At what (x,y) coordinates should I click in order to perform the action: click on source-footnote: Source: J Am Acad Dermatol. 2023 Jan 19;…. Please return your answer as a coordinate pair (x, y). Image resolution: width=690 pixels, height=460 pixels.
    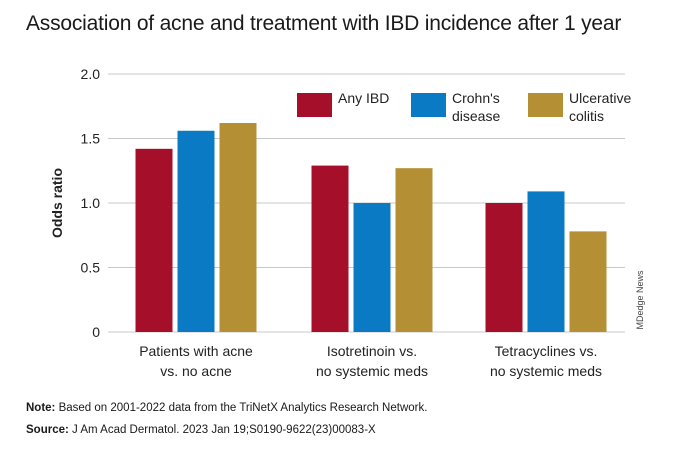
    Looking at the image, I should click on (201, 430).